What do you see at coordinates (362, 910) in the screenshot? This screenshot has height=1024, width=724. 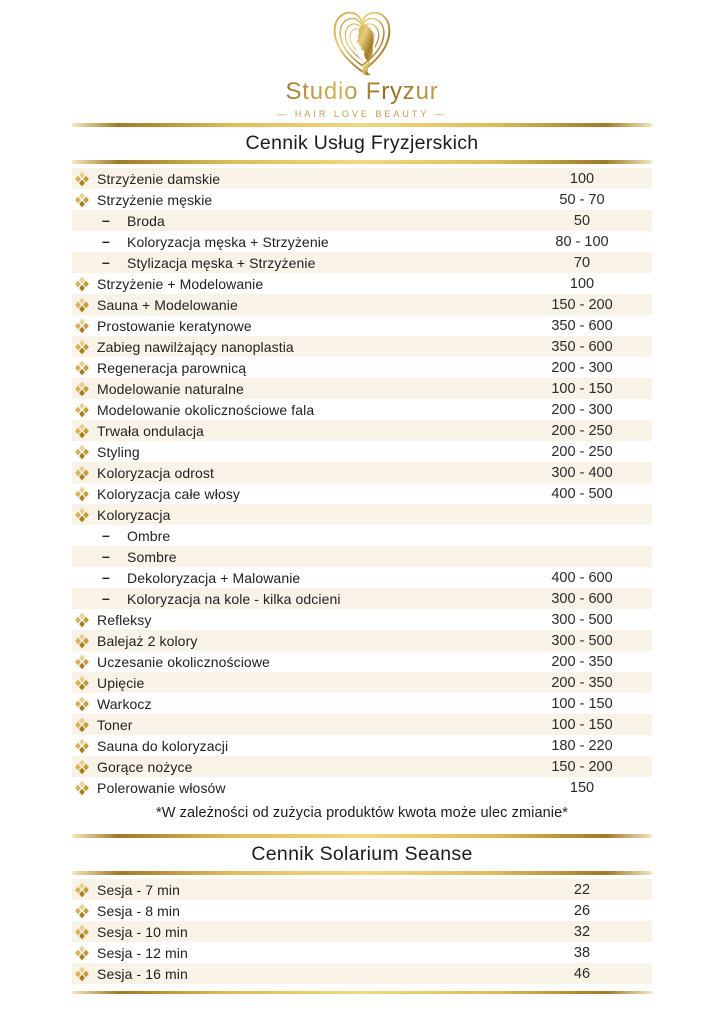 I see `price-row: – Sesja - 8 min 26` at bounding box center [362, 910].